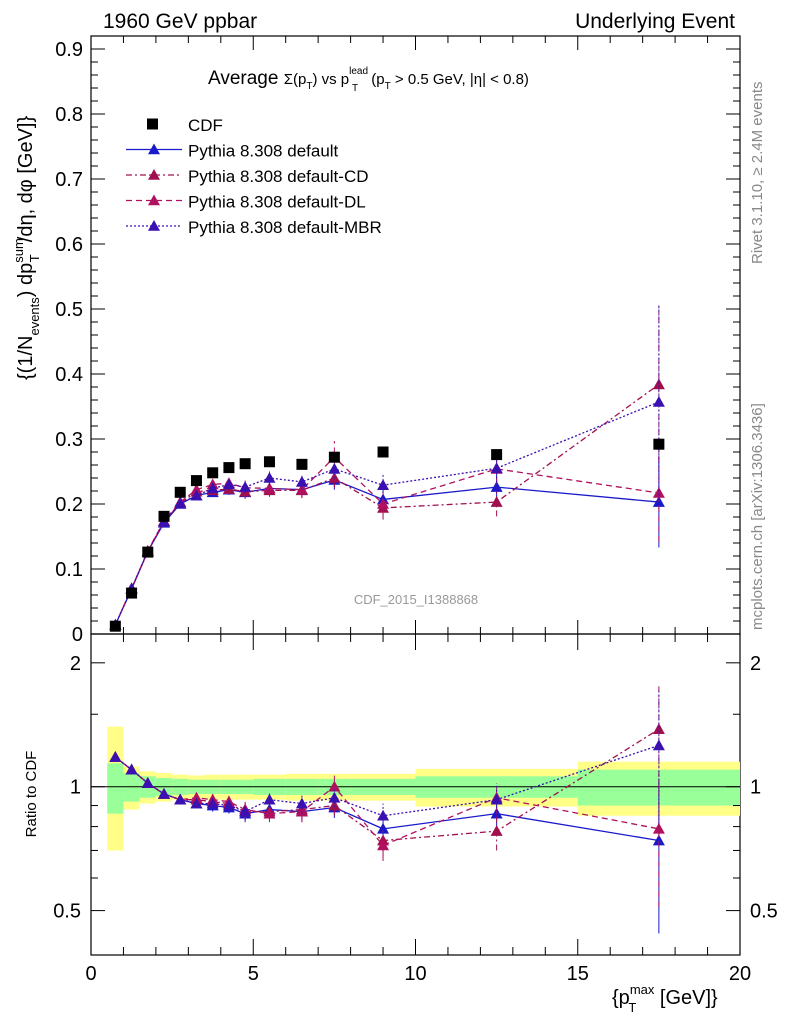 The width and height of the screenshot is (786, 1029). Describe the element at coordinates (460, 79) in the screenshot. I see `title-part-i: > 0.5 GeV, |η| < 0.8)` at that location.